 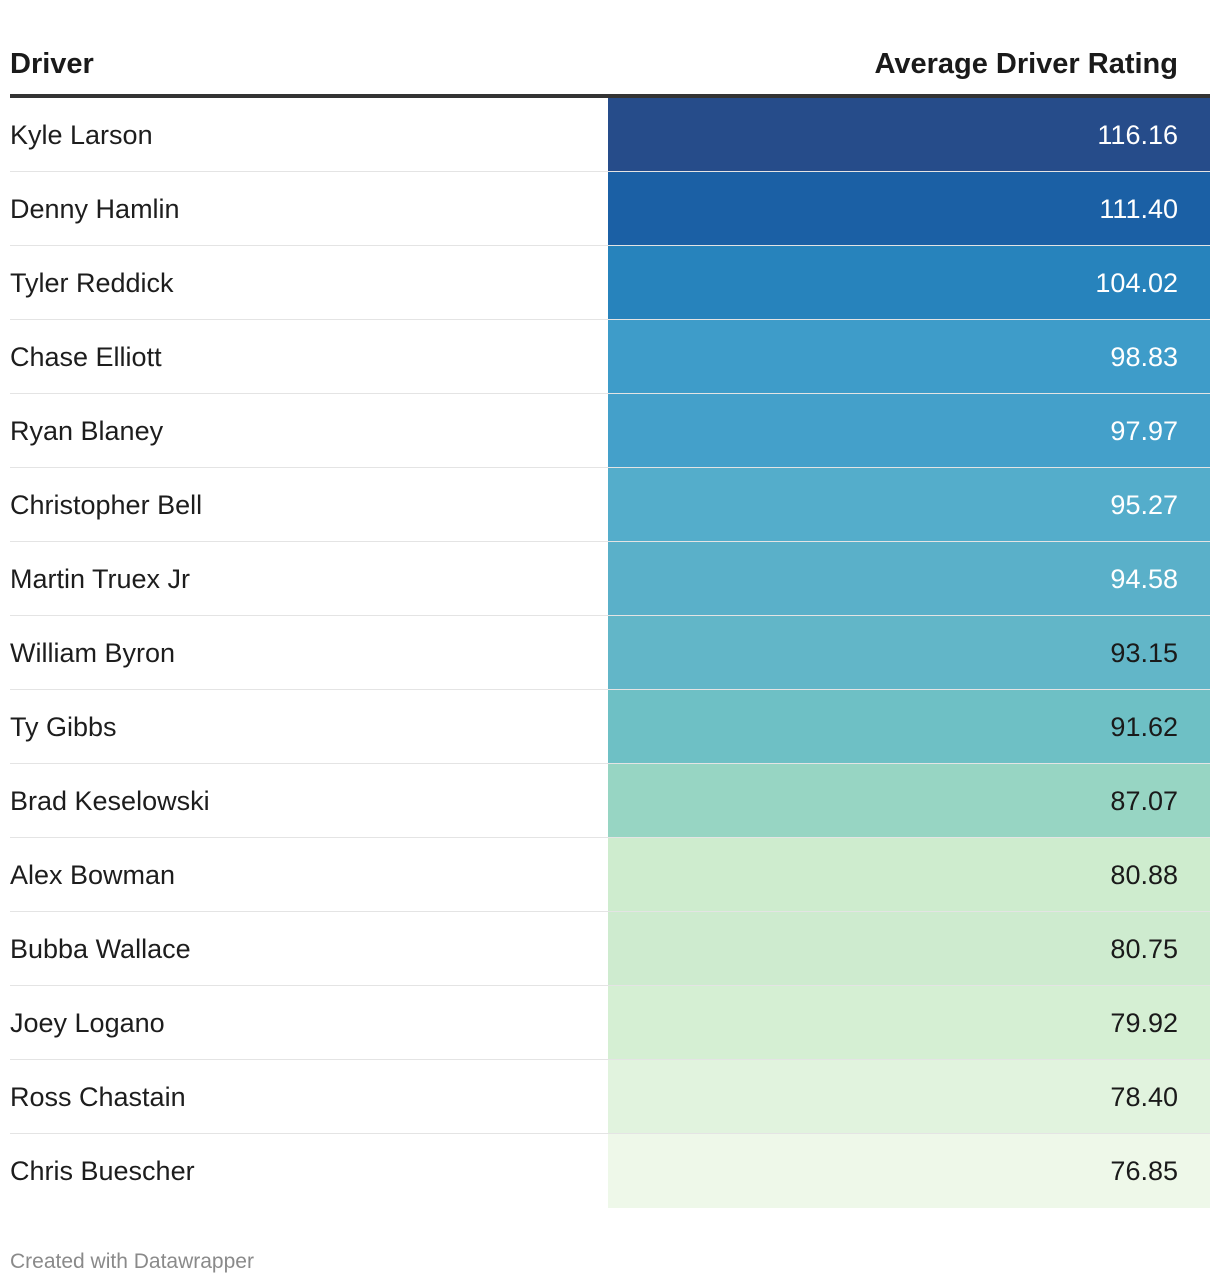 I want to click on table-row: Martin Truex Jr 94.58, so click(x=610, y=579).